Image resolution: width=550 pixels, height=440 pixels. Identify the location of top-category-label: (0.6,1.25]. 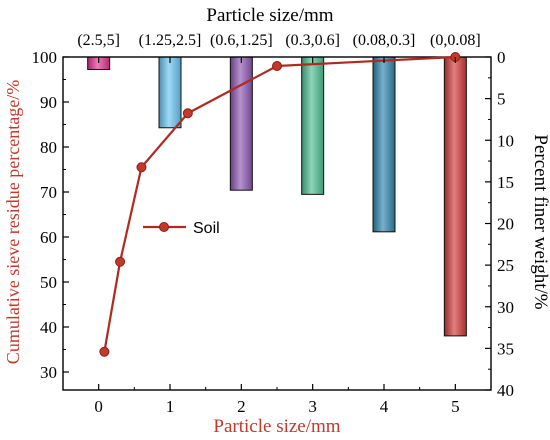
(241, 40).